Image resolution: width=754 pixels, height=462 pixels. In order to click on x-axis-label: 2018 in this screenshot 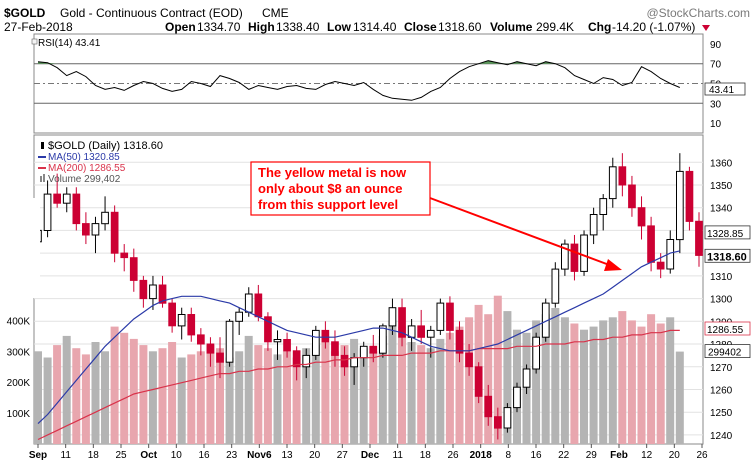, I will do `click(481, 455)`.